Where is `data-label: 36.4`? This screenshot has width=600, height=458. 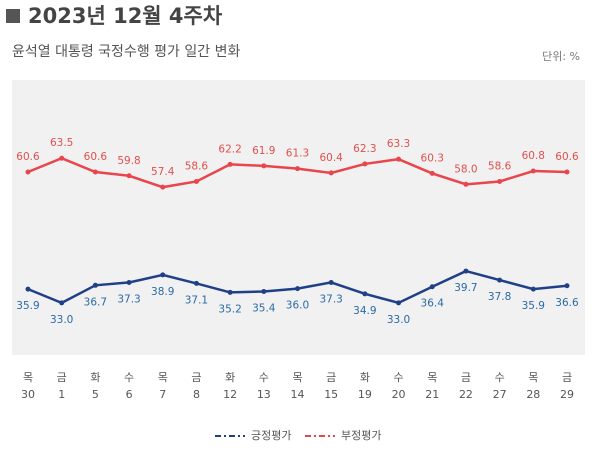 data-label: 36.4 is located at coordinates (433, 304).